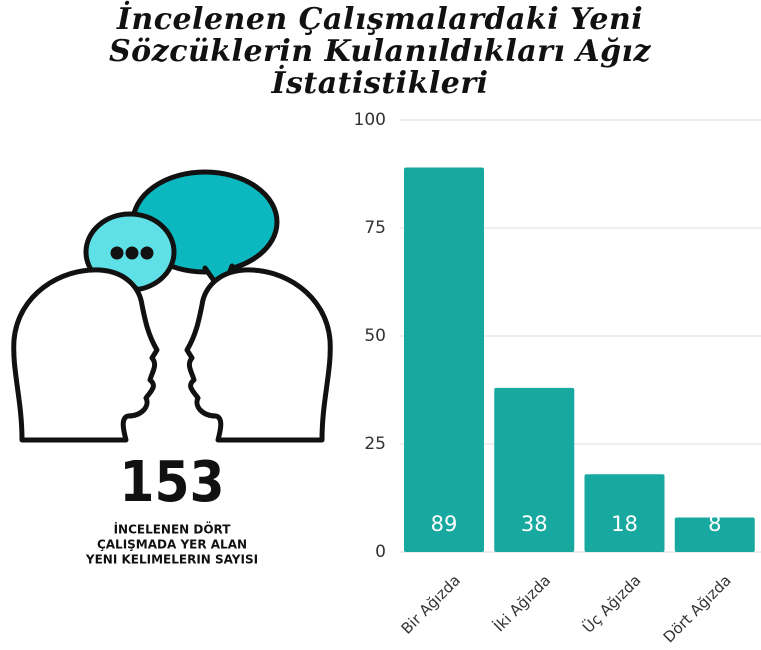 The image size is (761, 650). Describe the element at coordinates (380, 552) in the screenshot. I see `y-tick-label: 0` at that location.